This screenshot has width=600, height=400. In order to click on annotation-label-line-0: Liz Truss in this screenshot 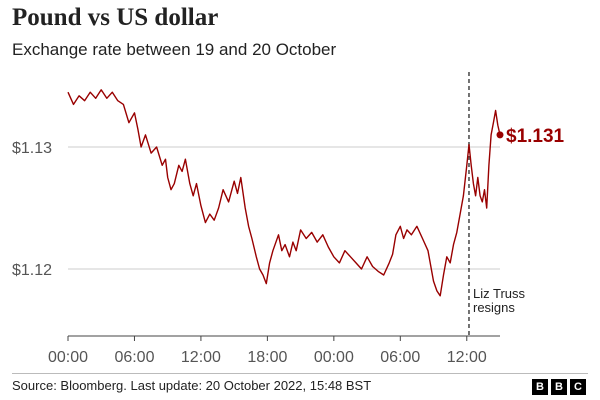, I will do `click(499, 293)`.